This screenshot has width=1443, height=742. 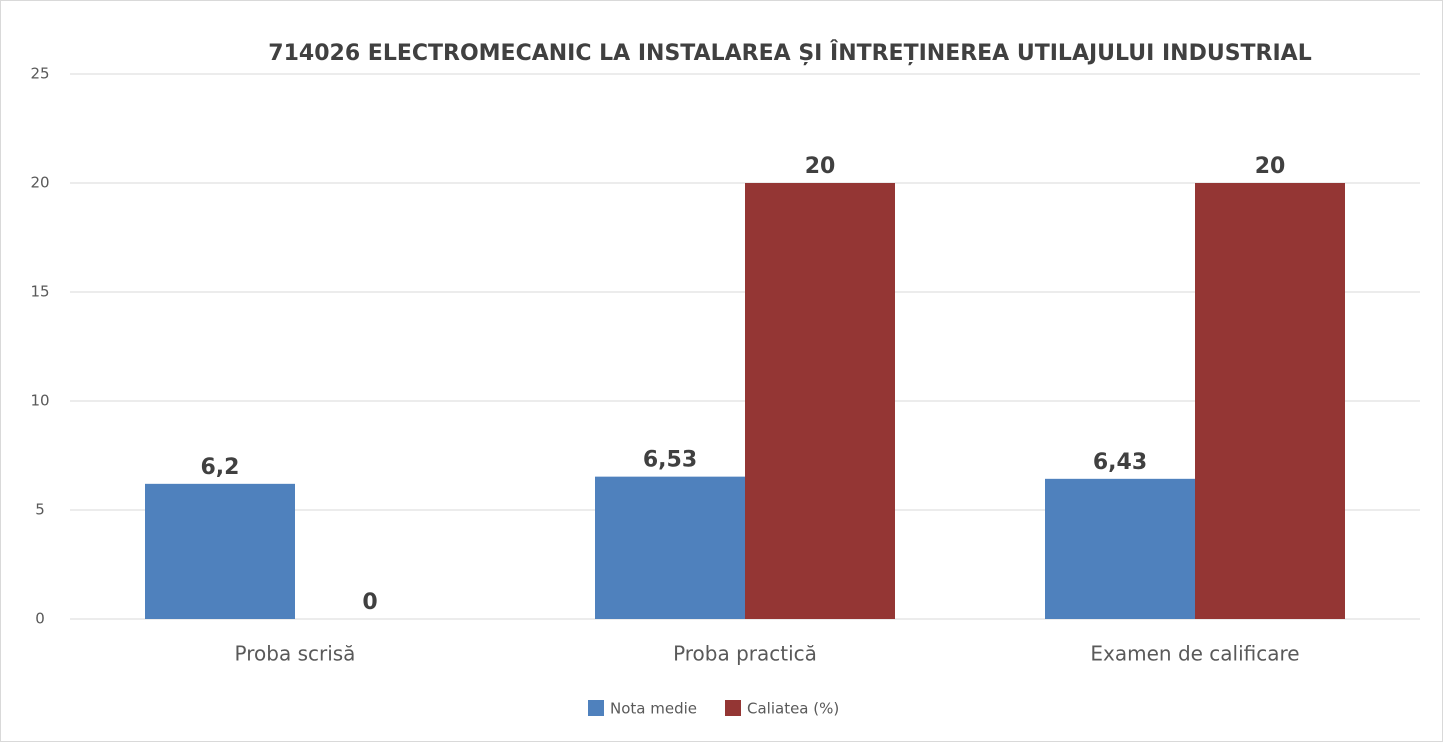 What do you see at coordinates (40, 619) in the screenshot?
I see `y-tick-label: 0` at bounding box center [40, 619].